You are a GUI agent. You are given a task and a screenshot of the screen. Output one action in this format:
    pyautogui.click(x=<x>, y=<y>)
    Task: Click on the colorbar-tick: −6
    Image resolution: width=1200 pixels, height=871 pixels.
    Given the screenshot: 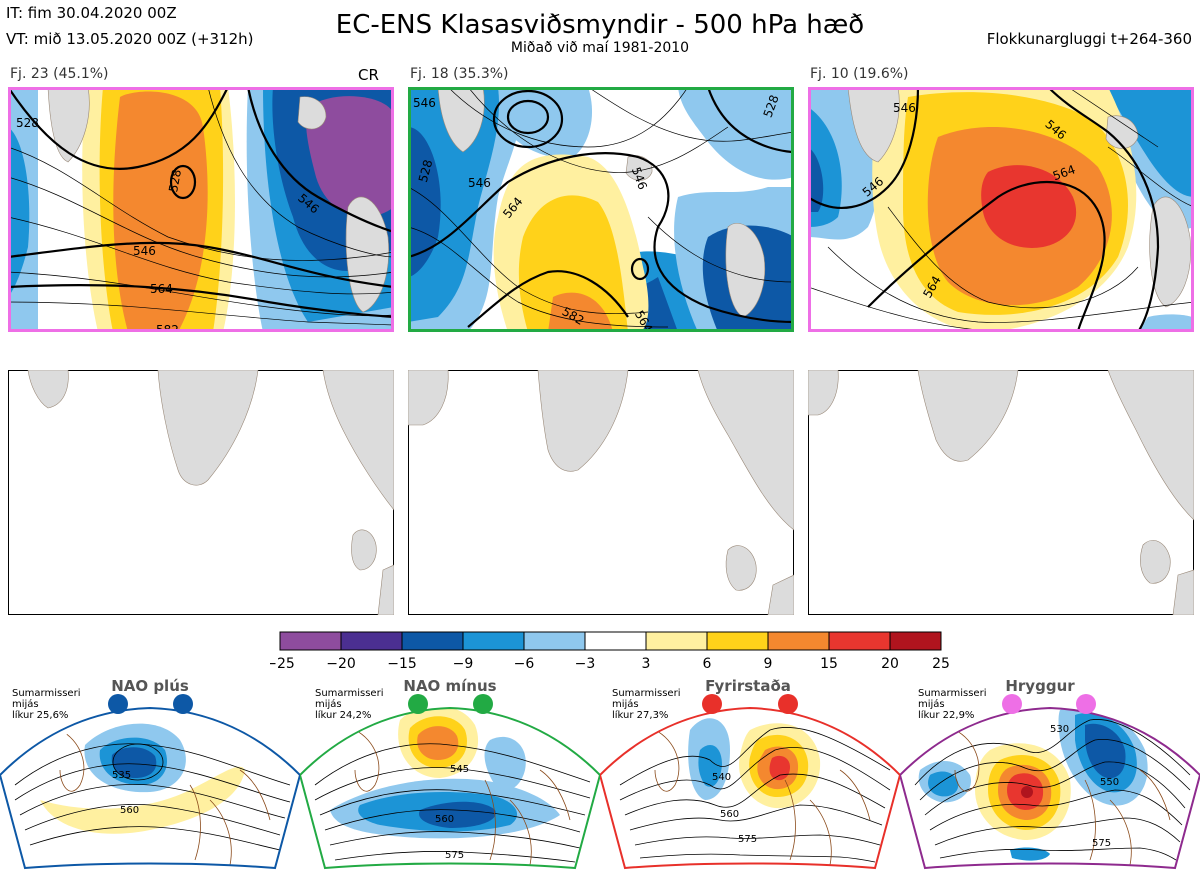 What is the action you would take?
    pyautogui.click(x=524, y=663)
    